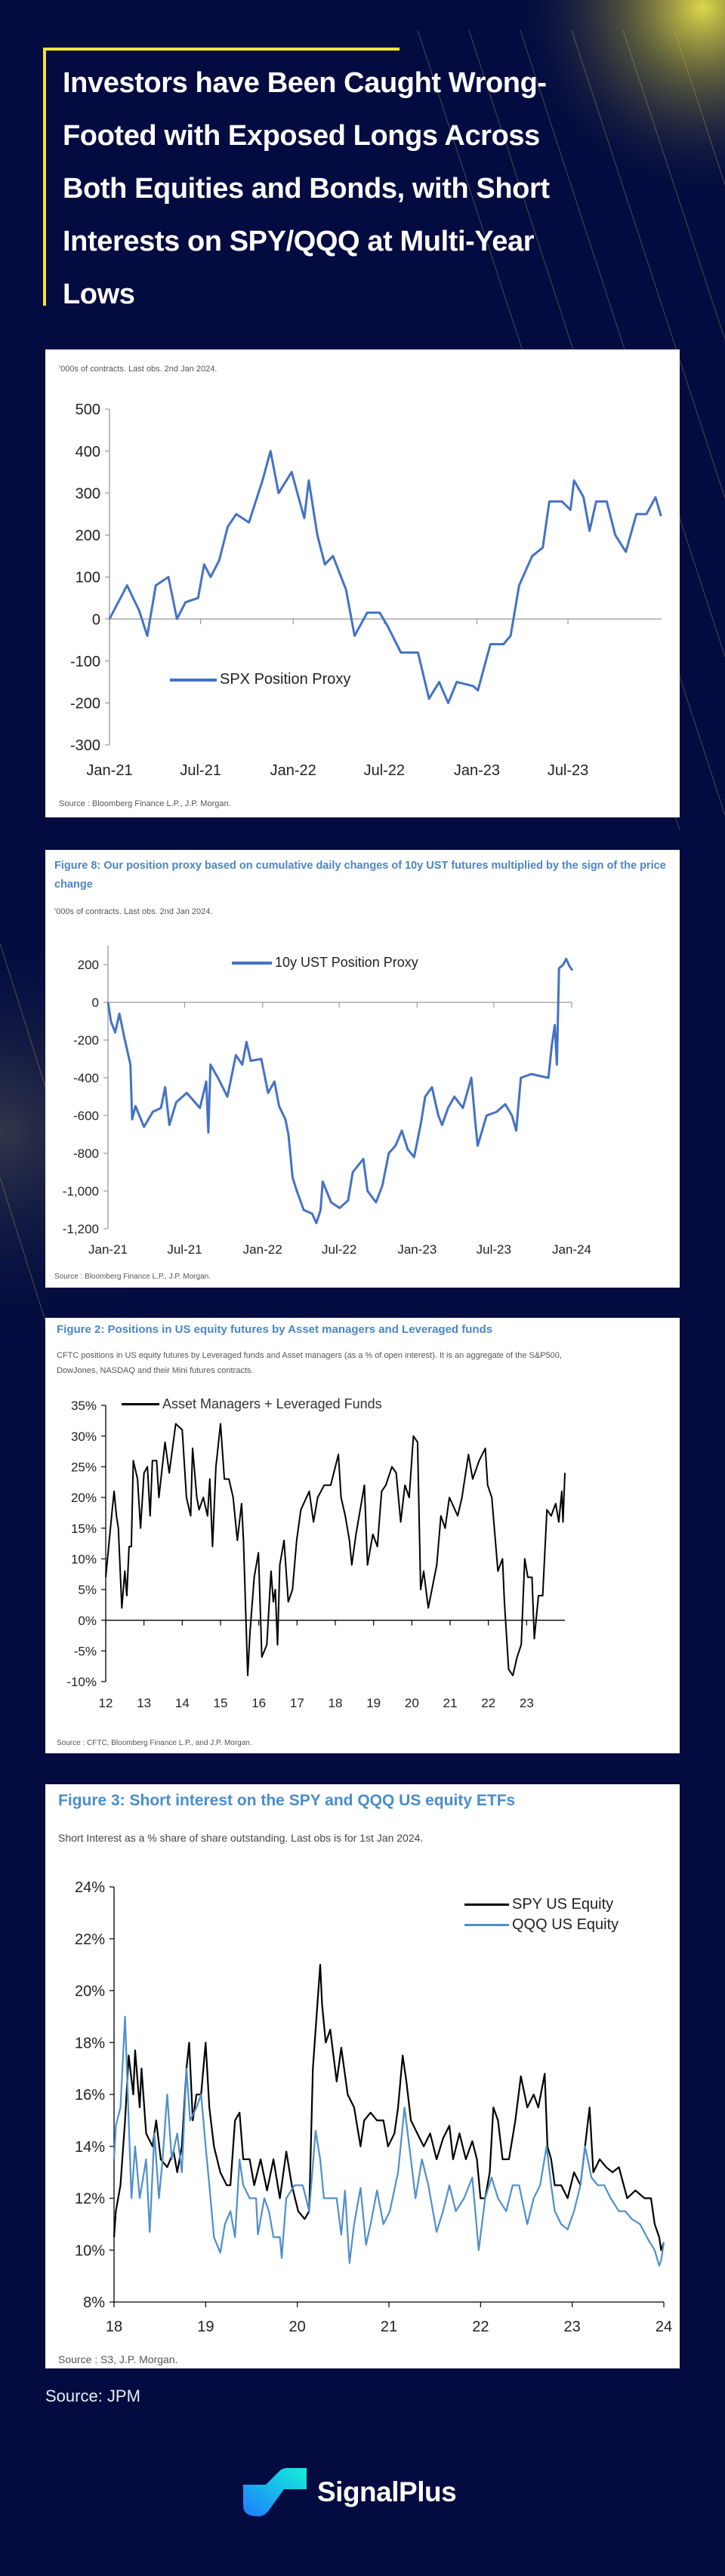 The image size is (725, 2576). I want to click on y-tick-label: 100, so click(88, 578).